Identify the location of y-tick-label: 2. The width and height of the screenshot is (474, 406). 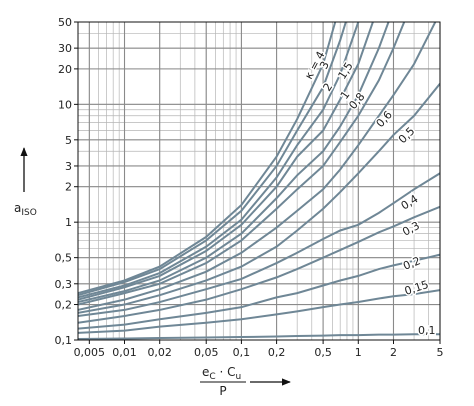
(68, 187).